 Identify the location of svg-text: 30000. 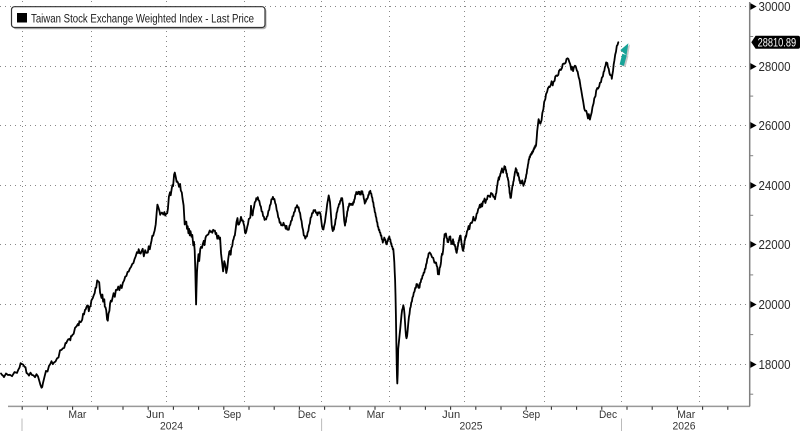
(775, 7).